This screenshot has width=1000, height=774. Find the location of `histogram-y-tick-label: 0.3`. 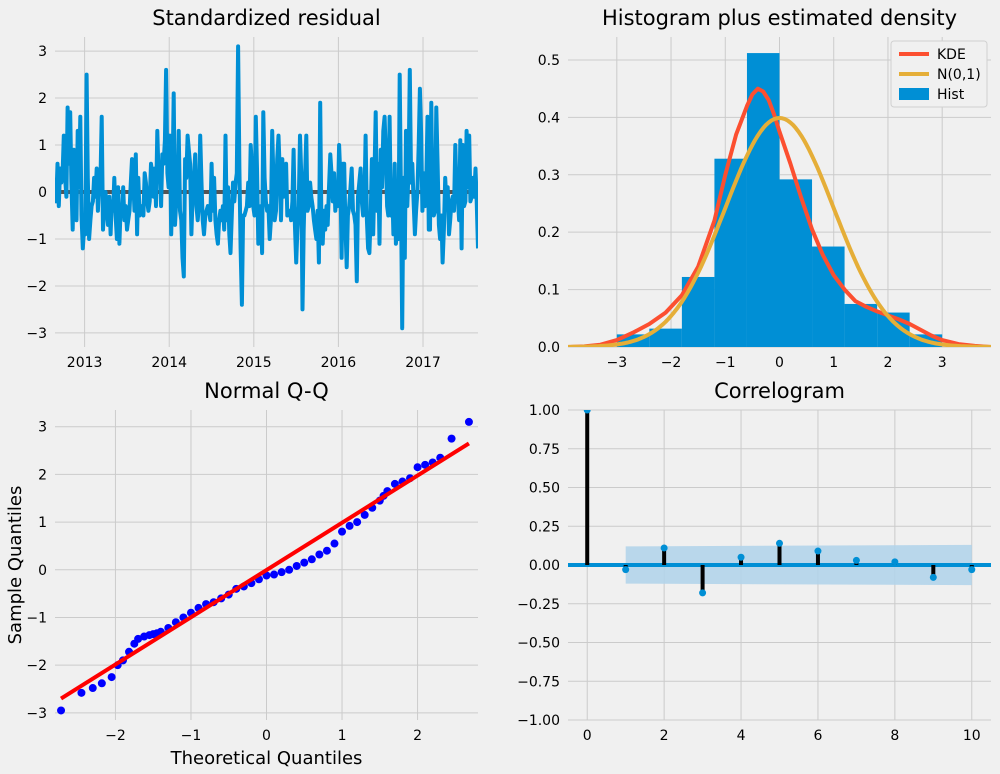

histogram-y-tick-label: 0.3 is located at coordinates (549, 176).